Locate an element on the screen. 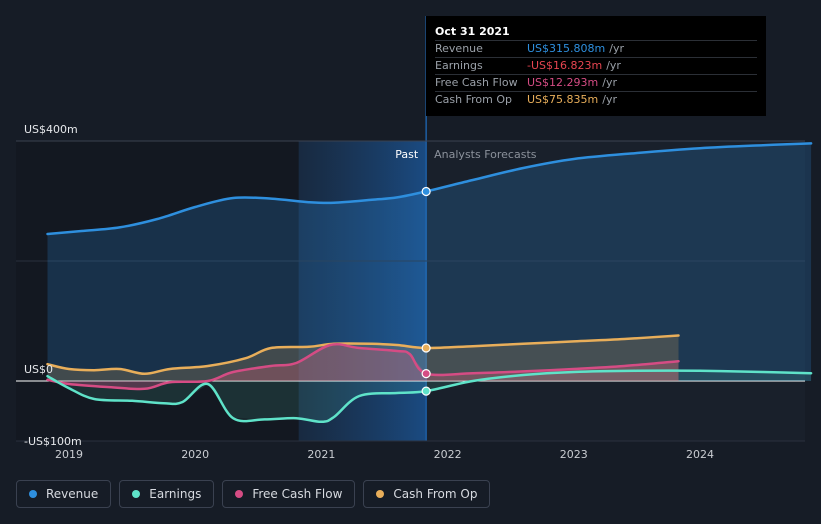 The height and width of the screenshot is (524, 821). tooltip-value: US$12.293m is located at coordinates (563, 82).